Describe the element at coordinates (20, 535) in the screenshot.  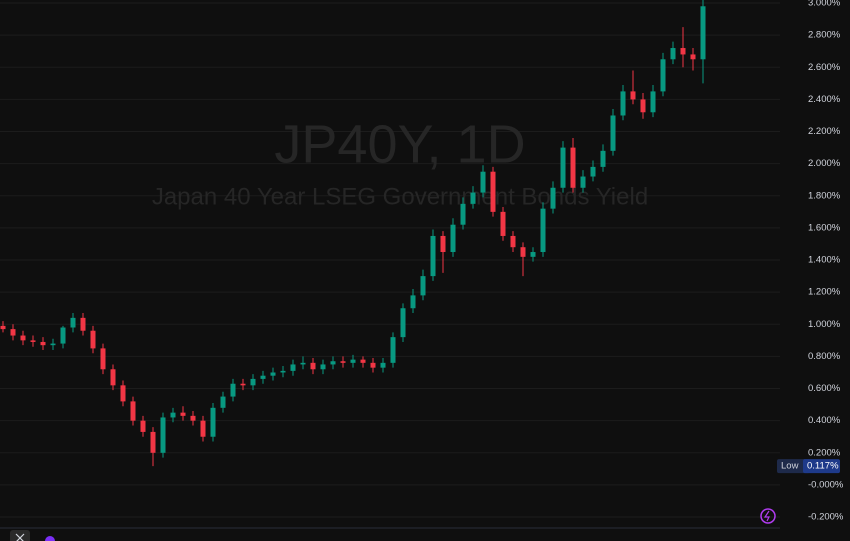
I see `close-button` at that location.